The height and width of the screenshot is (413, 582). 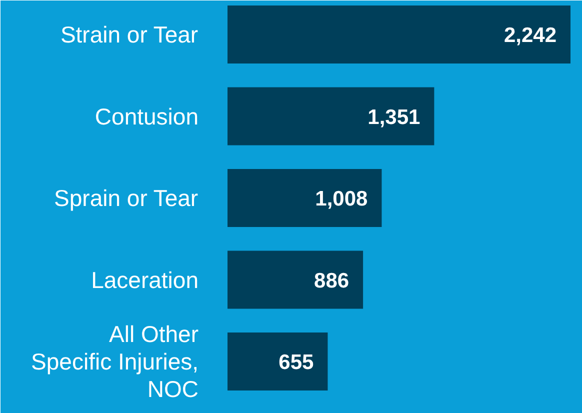 What do you see at coordinates (394, 117) in the screenshot?
I see `data-label: 1,351` at bounding box center [394, 117].